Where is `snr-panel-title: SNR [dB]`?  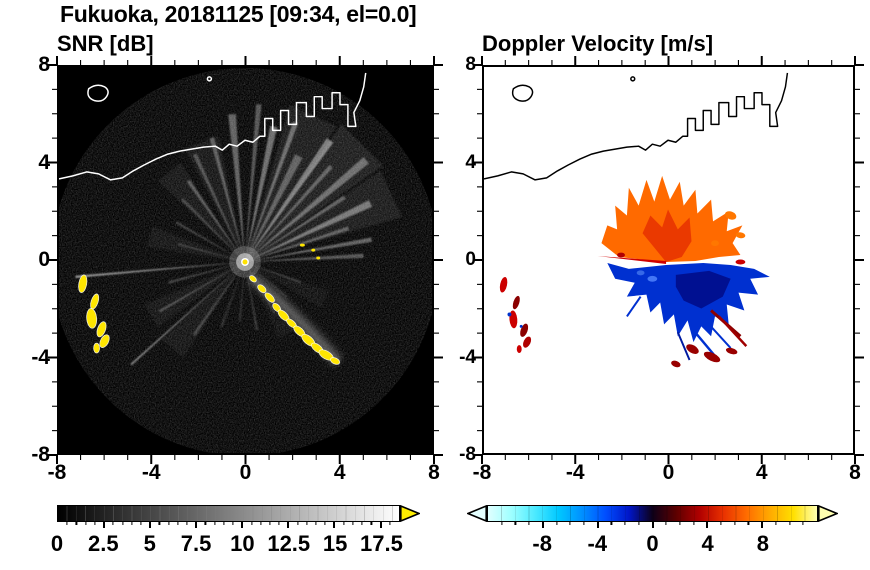
snr-panel-title: SNR [dB] is located at coordinates (105, 43).